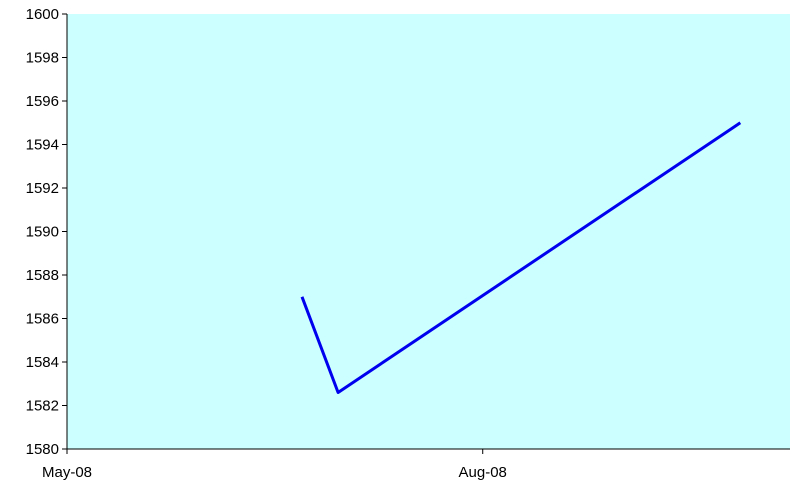 The image size is (791, 492). I want to click on x-tick-label: May-08, so click(67, 472).